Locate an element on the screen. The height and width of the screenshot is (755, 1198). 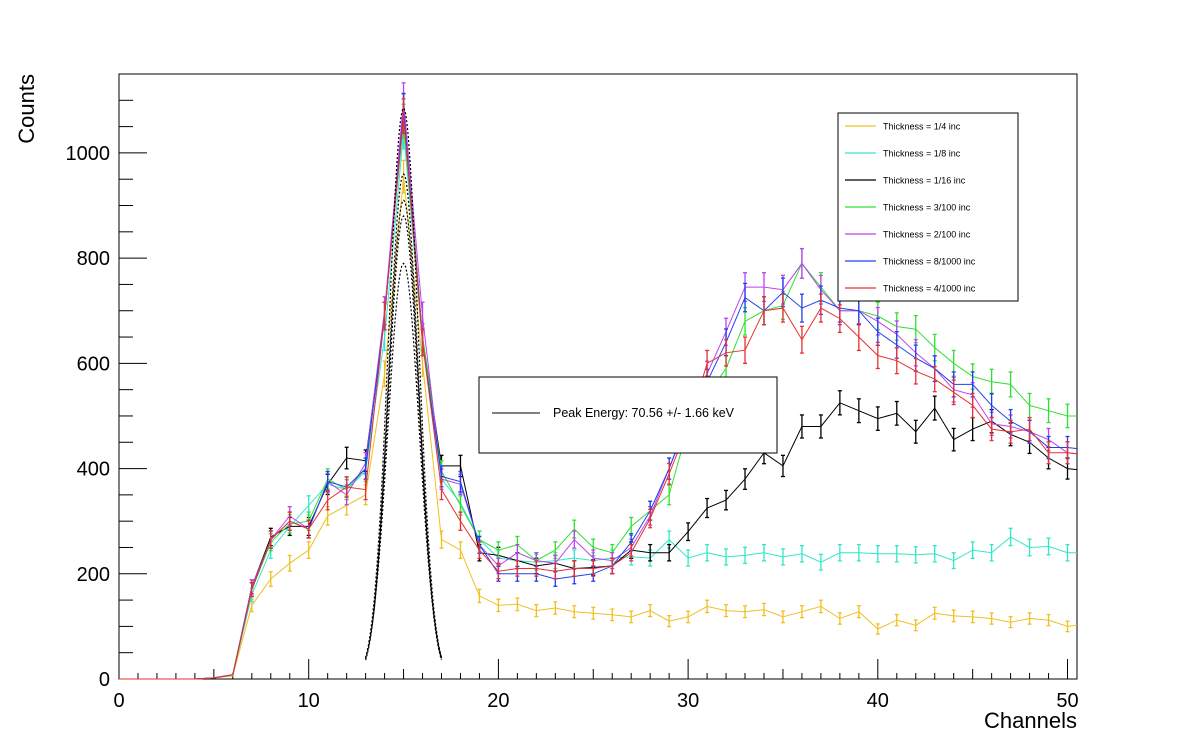
legend-item: Thickness = 2/100 inc is located at coordinates (908, 235).